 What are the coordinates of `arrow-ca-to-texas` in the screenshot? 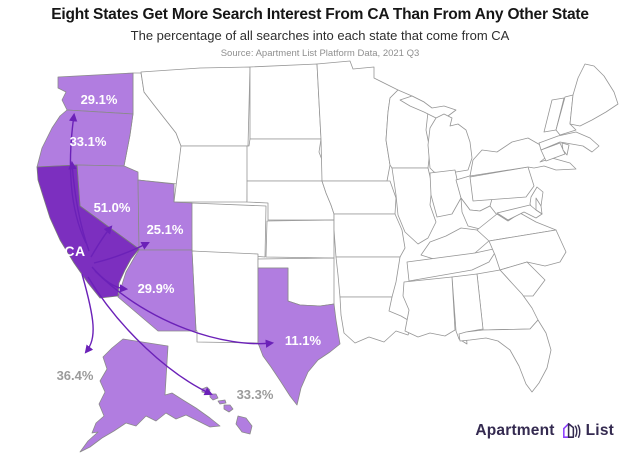 It's located at (184, 309).